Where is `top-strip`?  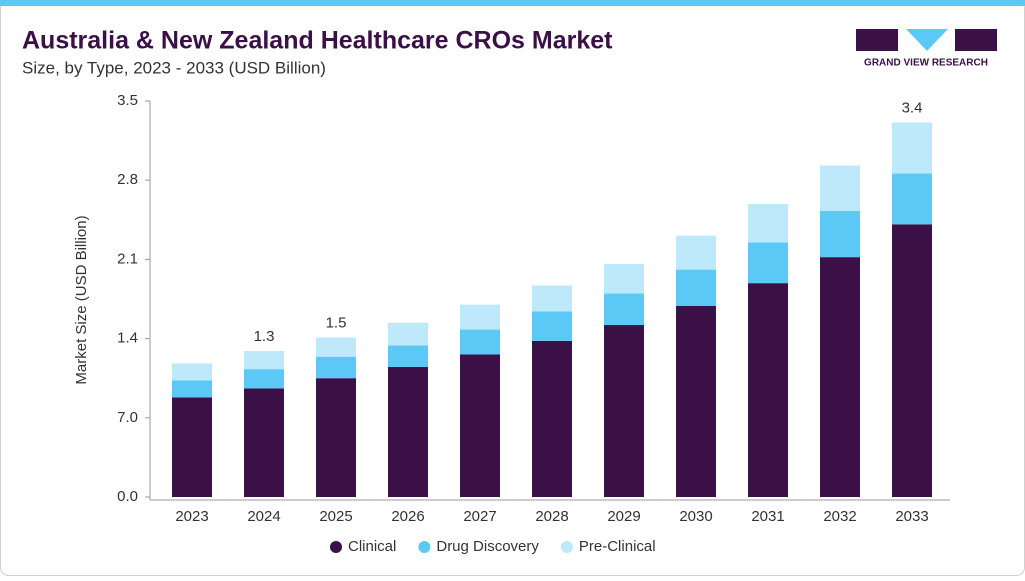 top-strip is located at coordinates (512, 3).